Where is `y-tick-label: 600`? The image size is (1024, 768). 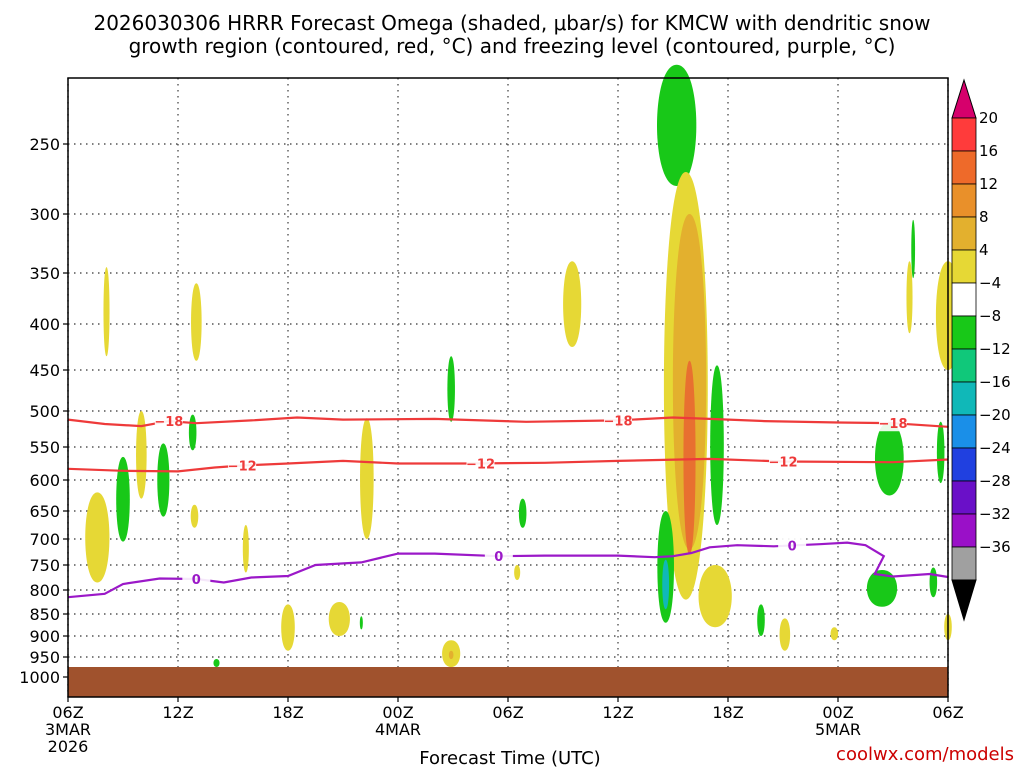 y-tick-label: 600 is located at coordinates (44, 480).